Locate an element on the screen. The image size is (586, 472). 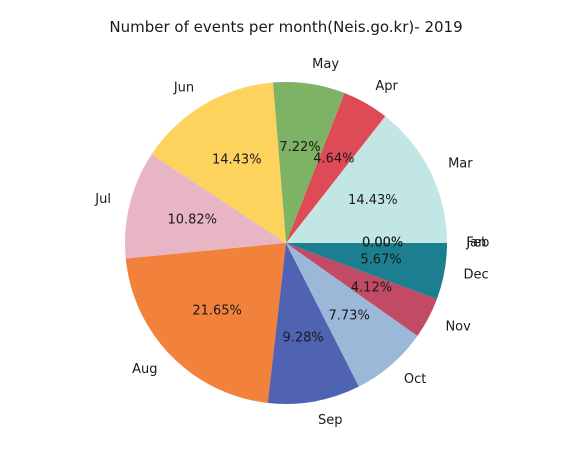
slice-pct-mar: 14.43% is located at coordinates (373, 200).